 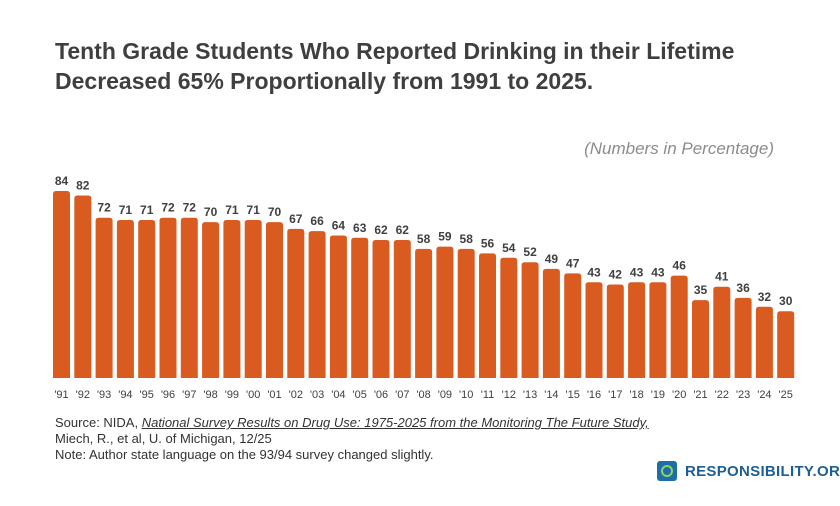 What do you see at coordinates (551, 395) in the screenshot?
I see `x-tick-label: '14` at bounding box center [551, 395].